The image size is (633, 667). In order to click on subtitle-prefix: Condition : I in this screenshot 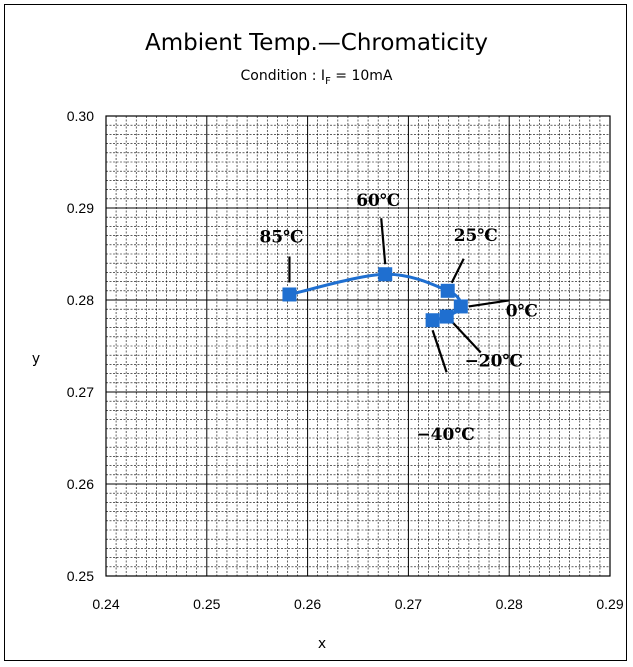, I will do `click(283, 76)`.